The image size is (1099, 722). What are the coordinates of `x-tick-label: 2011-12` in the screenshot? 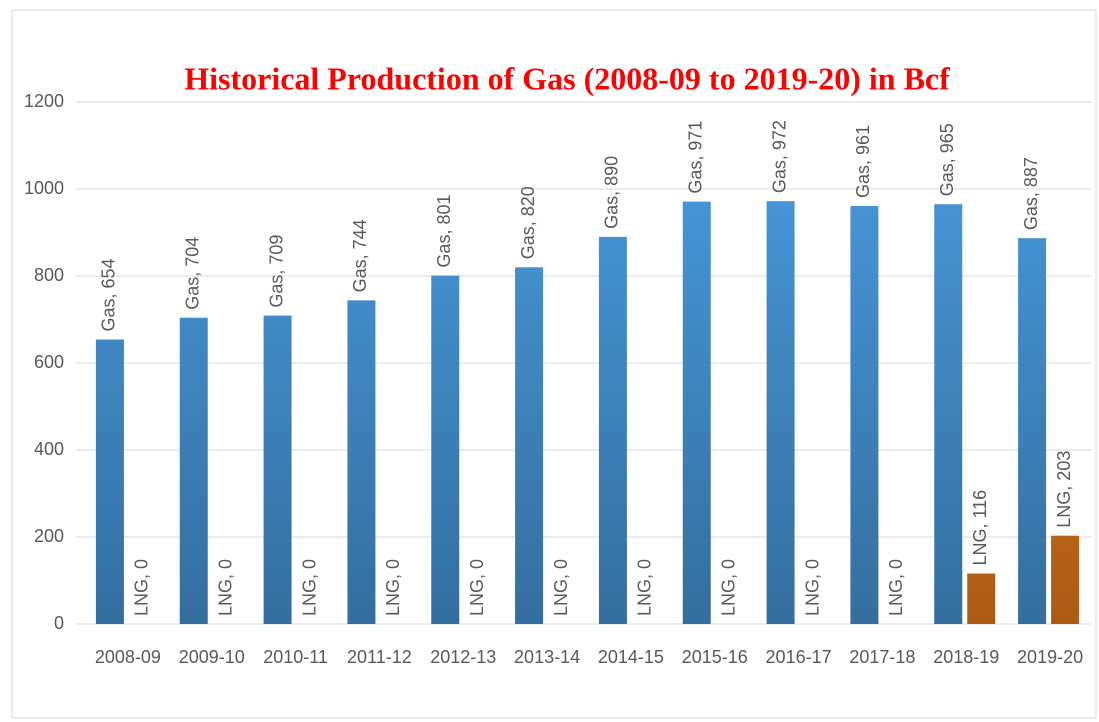 It's located at (379, 657).